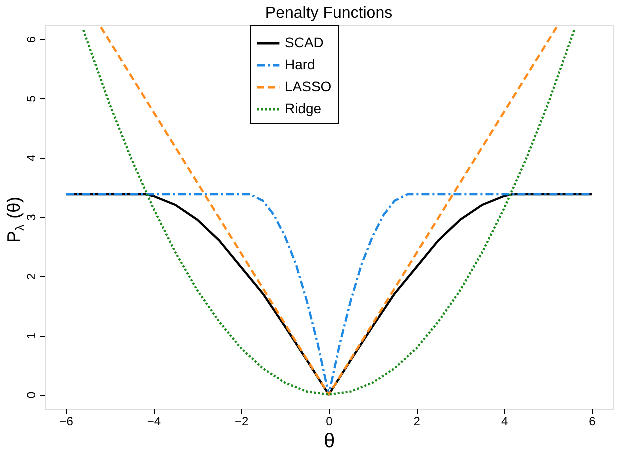  I want to click on y-axis-title: Pλ(θ), so click(15, 220).